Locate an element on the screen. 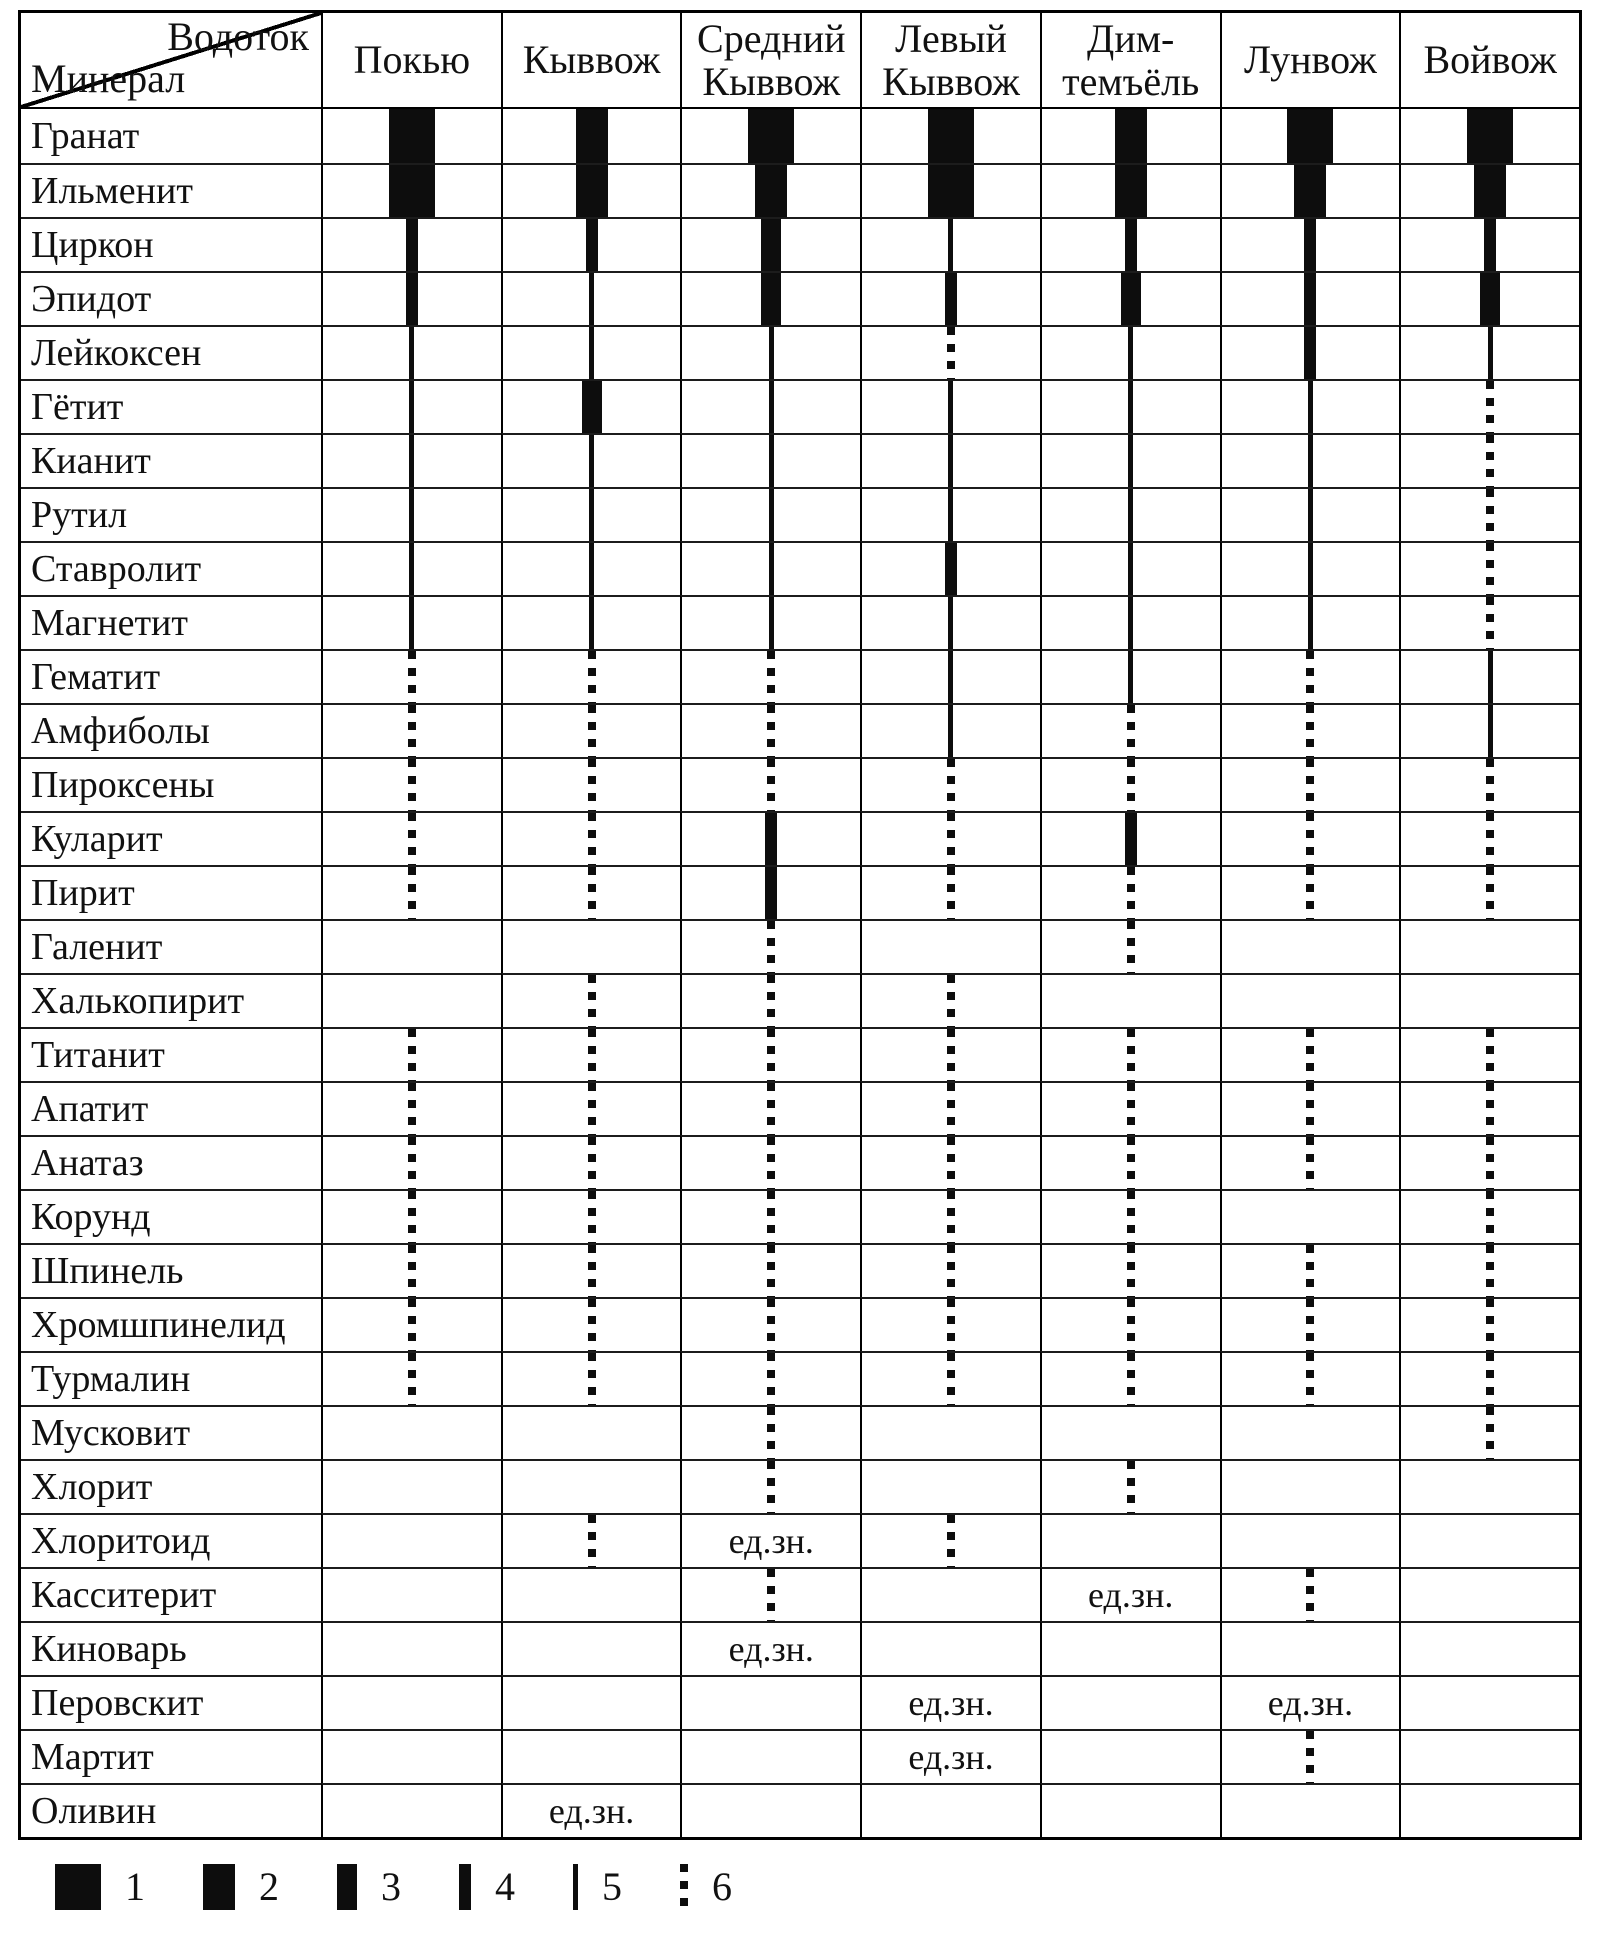  matrix-cell: ед.зн. is located at coordinates (770, 1540).